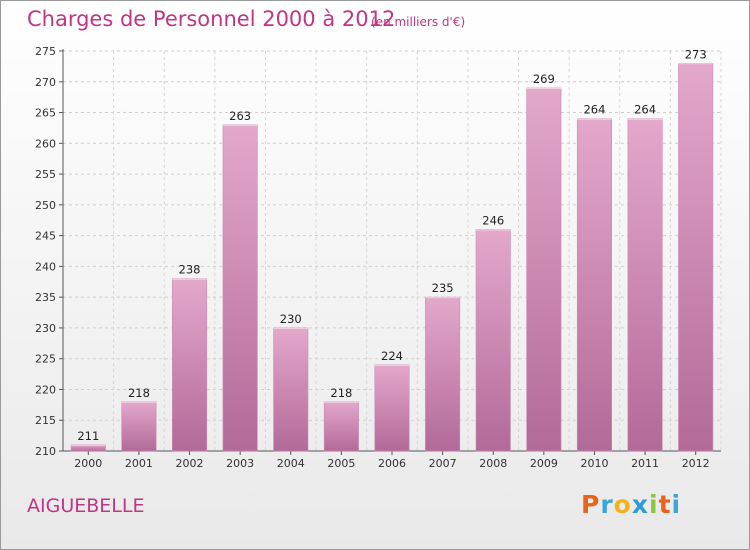  Describe the element at coordinates (665, 504) in the screenshot. I see `logo-letter: t` at that location.